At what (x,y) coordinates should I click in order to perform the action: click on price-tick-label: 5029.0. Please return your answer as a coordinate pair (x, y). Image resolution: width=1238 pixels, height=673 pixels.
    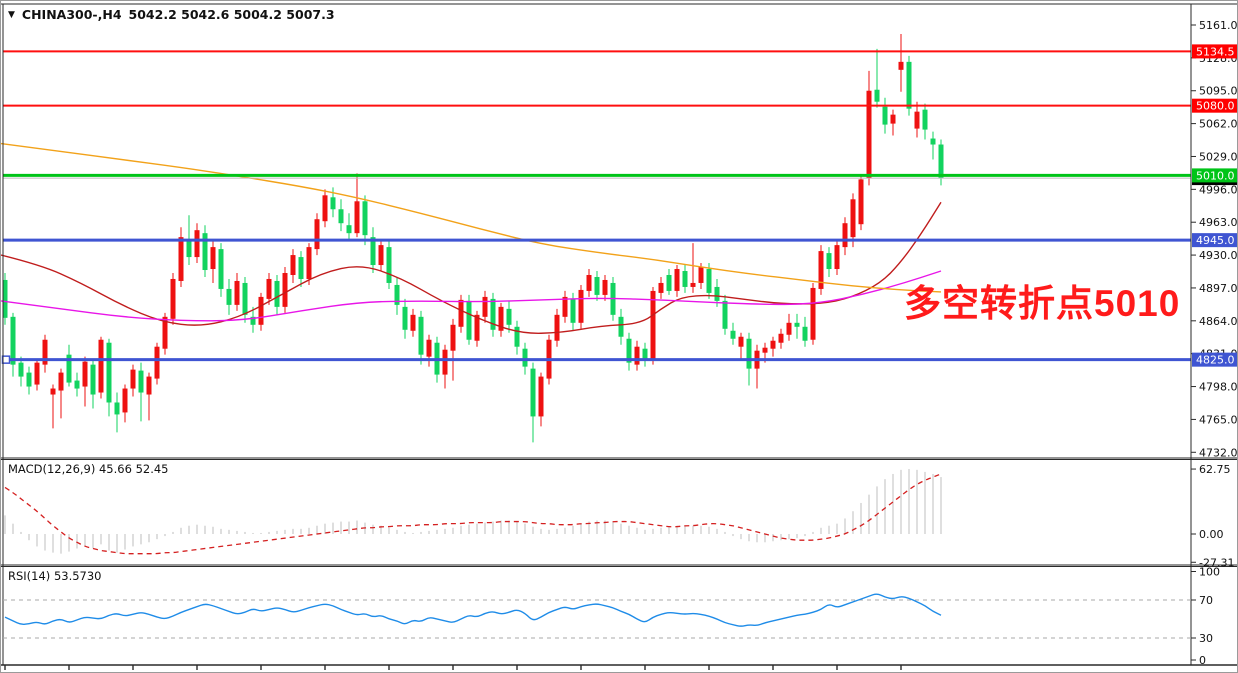
    Looking at the image, I should click on (1218, 156).